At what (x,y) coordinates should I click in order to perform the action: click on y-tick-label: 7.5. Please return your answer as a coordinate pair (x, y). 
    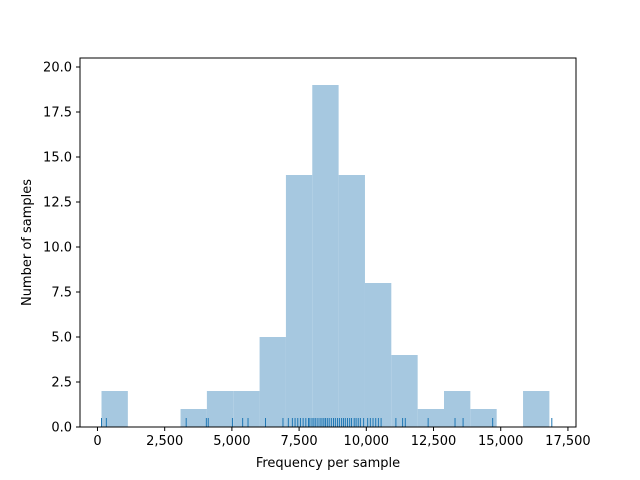
    Looking at the image, I should click on (61, 293).